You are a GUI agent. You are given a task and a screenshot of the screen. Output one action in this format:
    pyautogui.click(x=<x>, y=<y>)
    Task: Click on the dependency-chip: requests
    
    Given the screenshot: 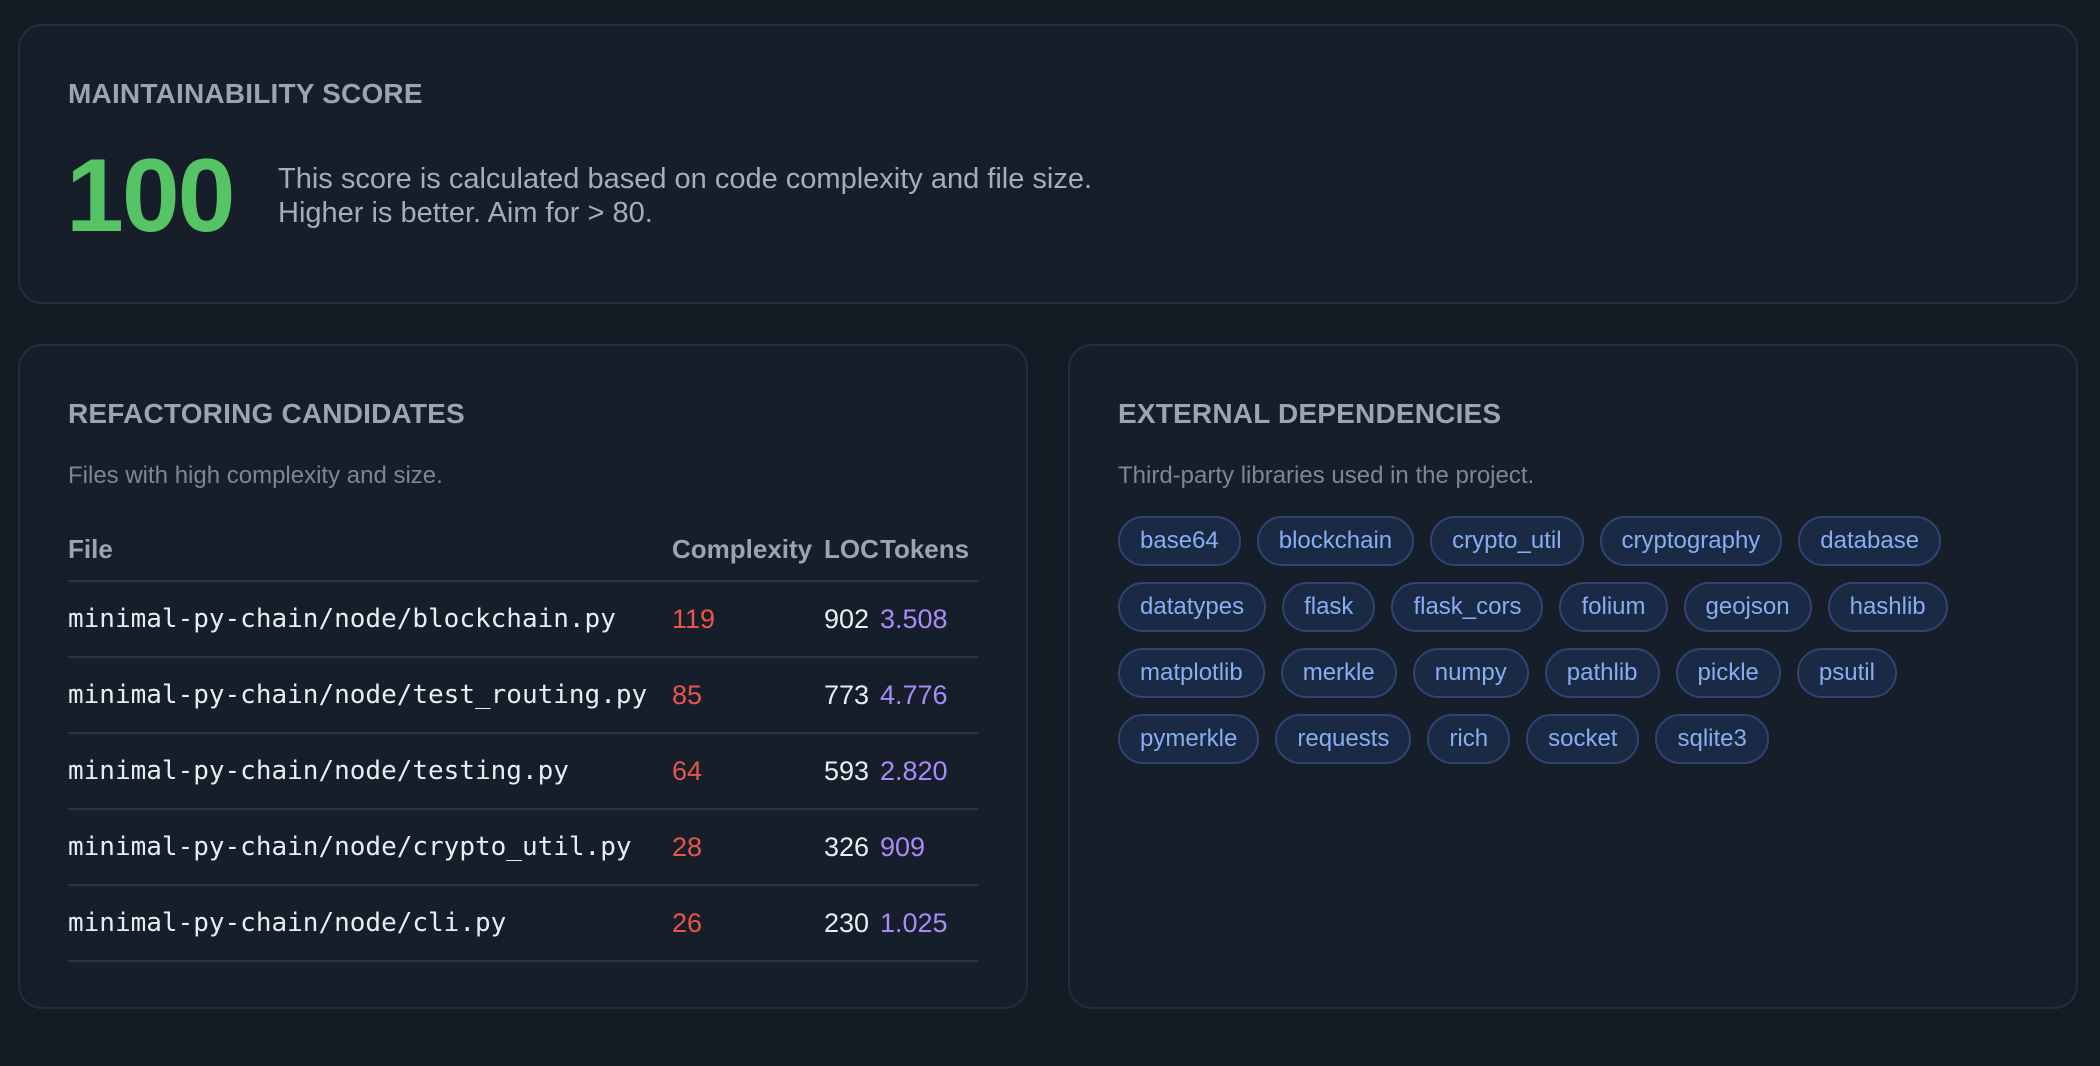 What is the action you would take?
    pyautogui.click(x=1343, y=739)
    